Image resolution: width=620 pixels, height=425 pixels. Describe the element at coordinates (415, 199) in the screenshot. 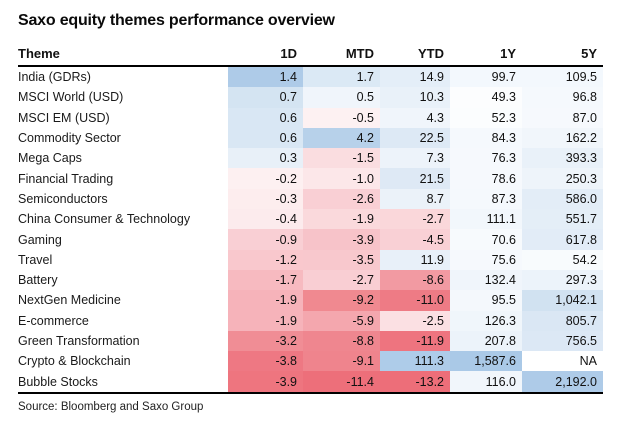

I see `value-cell: 8.7` at that location.